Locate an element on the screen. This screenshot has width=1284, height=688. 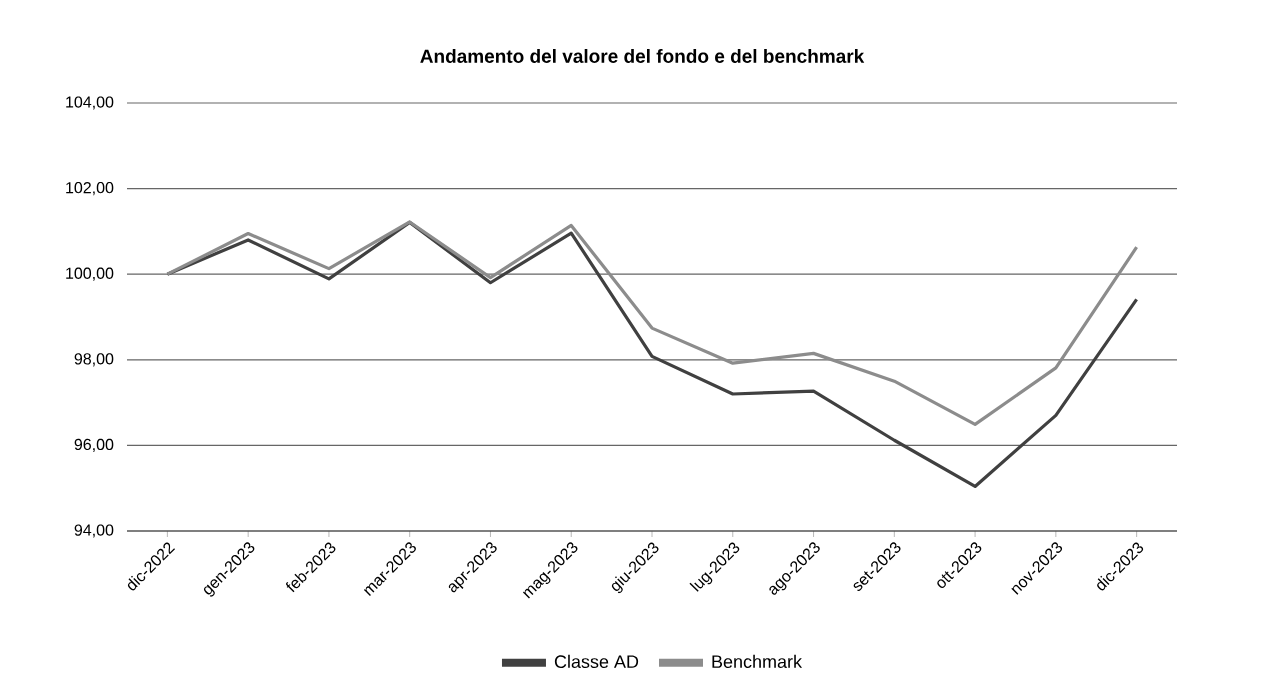
y-tick-label: 96,00 is located at coordinates (94, 445).